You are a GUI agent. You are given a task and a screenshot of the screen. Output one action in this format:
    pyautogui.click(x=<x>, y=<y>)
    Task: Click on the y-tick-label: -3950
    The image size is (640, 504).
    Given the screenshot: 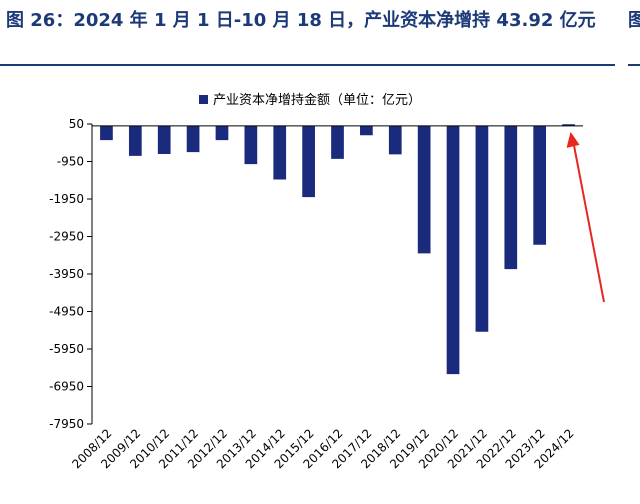 What is the action you would take?
    pyautogui.click(x=66, y=274)
    